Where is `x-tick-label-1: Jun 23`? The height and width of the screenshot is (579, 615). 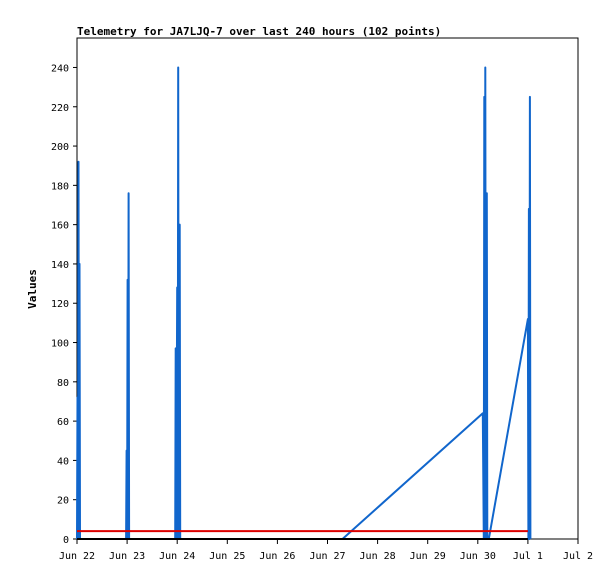
x-tick-label-1: Jun 23 is located at coordinates (127, 556).